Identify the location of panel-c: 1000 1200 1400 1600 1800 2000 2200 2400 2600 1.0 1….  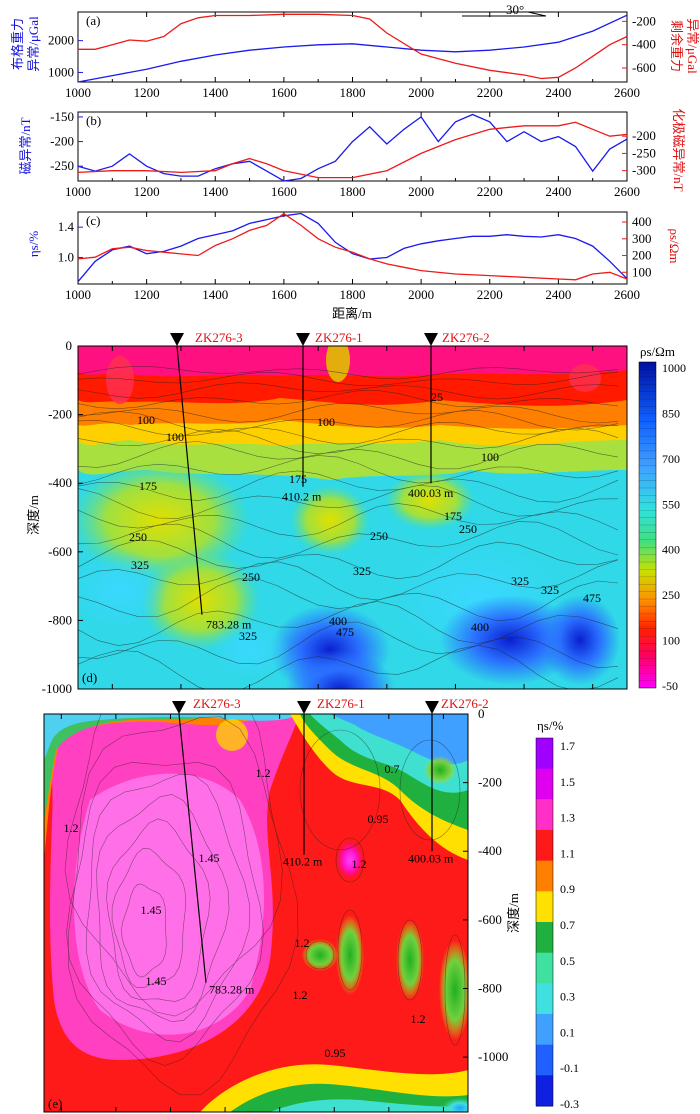
(354, 266).